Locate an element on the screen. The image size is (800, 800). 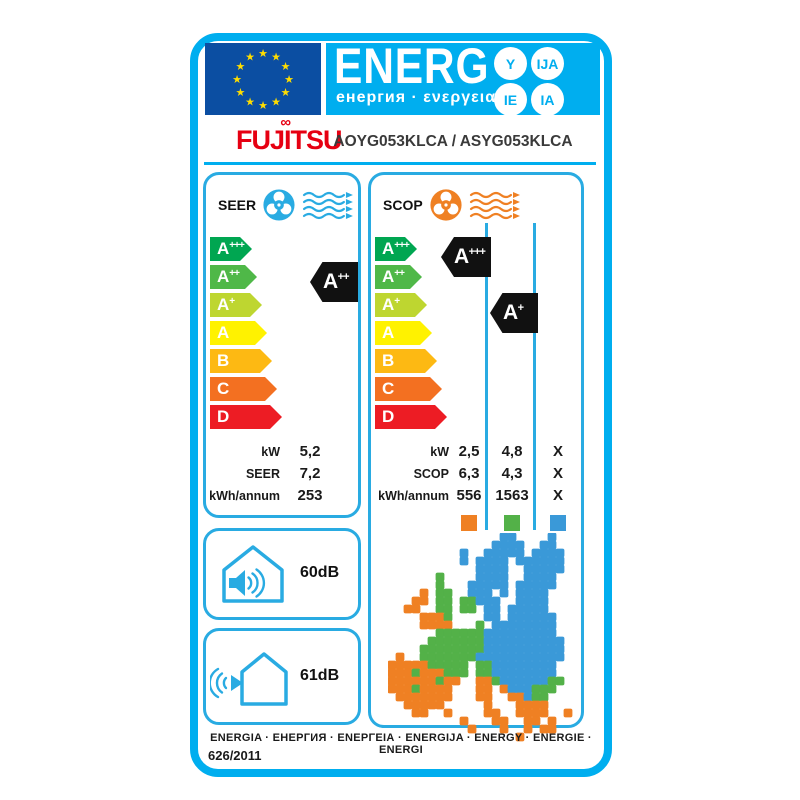
scop-kwh-row: kWh/annum 556 1563 X is located at coordinates (477, 498).